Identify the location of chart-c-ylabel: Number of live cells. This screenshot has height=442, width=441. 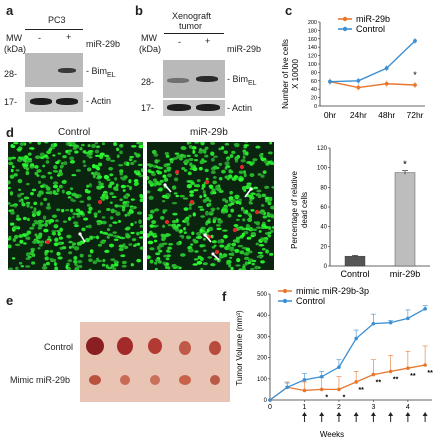
(285, 74).